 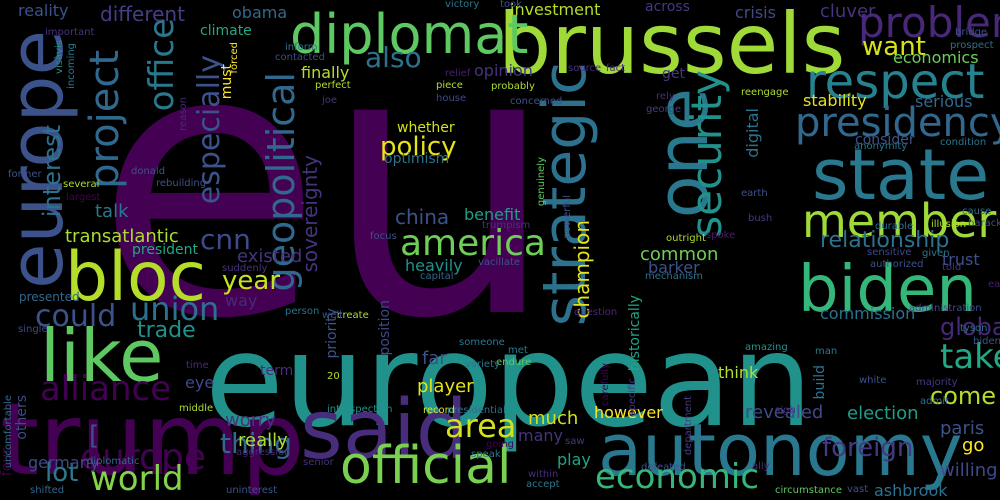 What do you see at coordinates (200, 382) in the screenshot?
I see `word: eye` at bounding box center [200, 382].